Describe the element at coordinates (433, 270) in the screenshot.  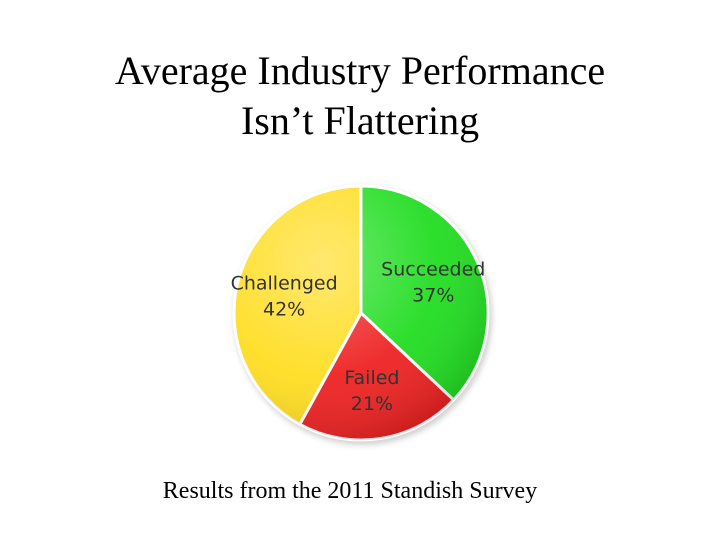
I see `slice-label-succeeded: Succeeded` at that location.